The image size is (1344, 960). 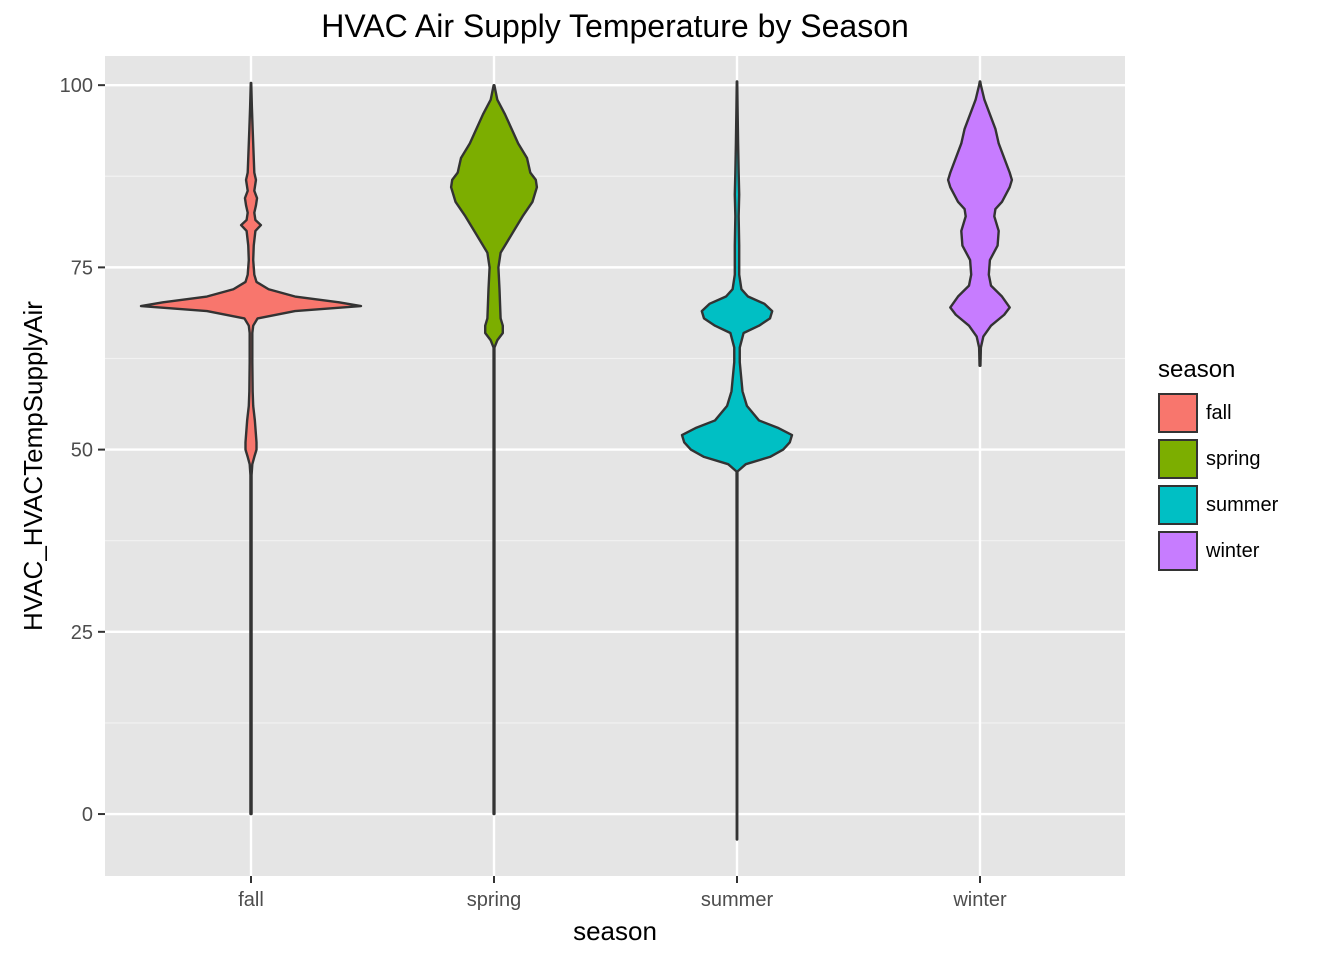 What do you see at coordinates (737, 900) in the screenshot?
I see `x-tick-label: summer` at bounding box center [737, 900].